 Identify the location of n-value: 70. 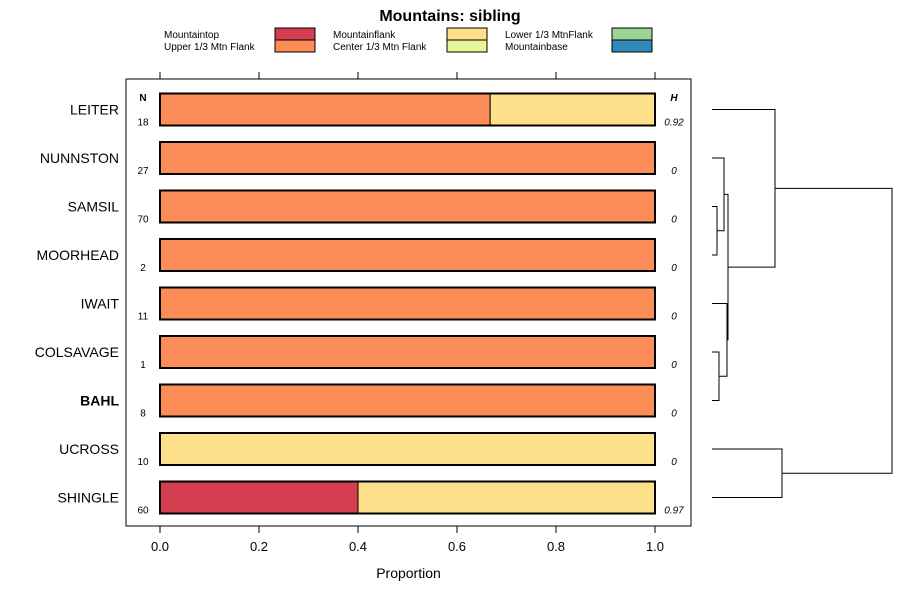
(143, 220).